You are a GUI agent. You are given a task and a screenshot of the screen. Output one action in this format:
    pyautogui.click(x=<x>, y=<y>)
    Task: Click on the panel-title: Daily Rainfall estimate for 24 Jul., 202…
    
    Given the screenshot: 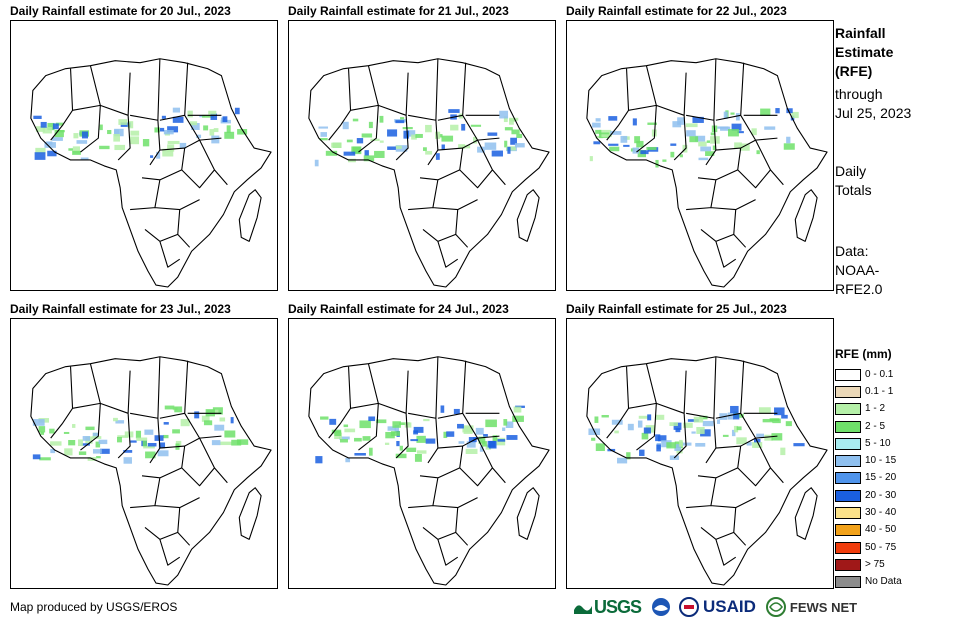 What is the action you would take?
    pyautogui.click(x=398, y=309)
    